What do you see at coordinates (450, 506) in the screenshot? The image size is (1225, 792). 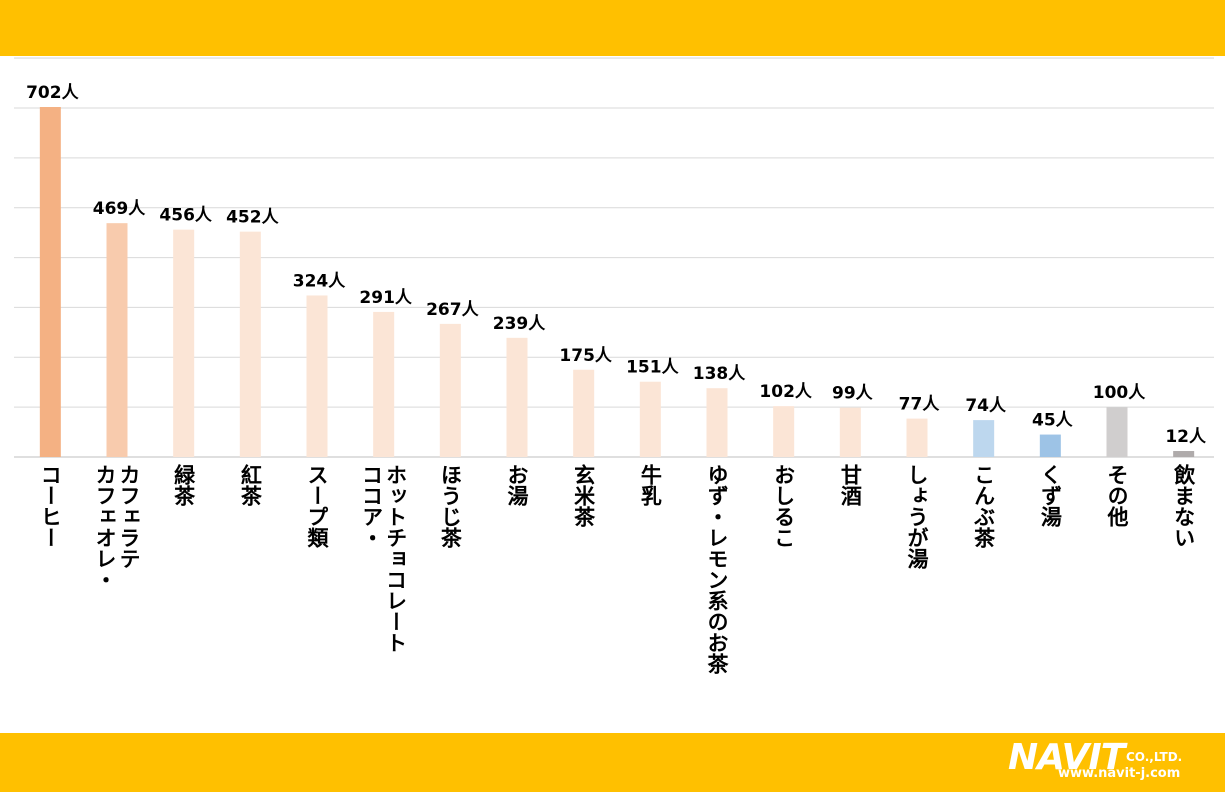 I see `category-label: ほうじ茶` at bounding box center [450, 506].